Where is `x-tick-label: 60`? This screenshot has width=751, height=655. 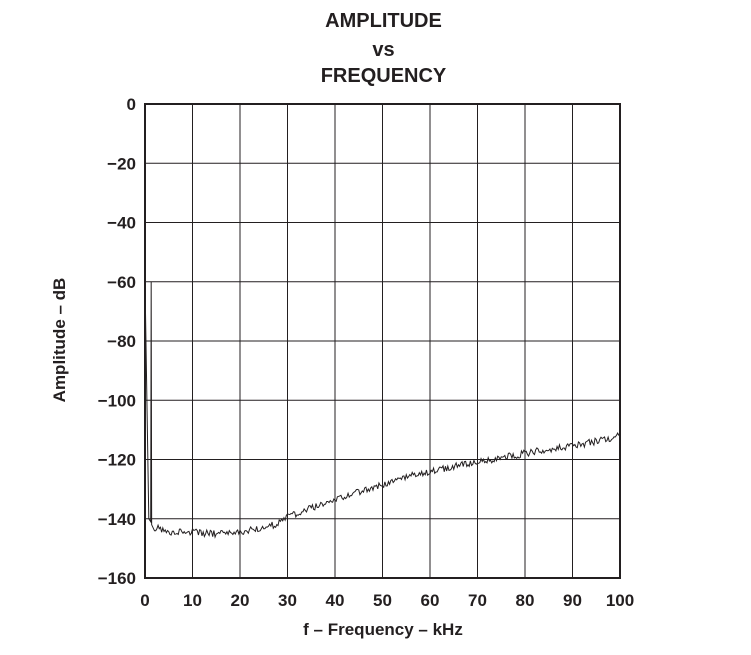
x-tick-label: 60 is located at coordinates (430, 600).